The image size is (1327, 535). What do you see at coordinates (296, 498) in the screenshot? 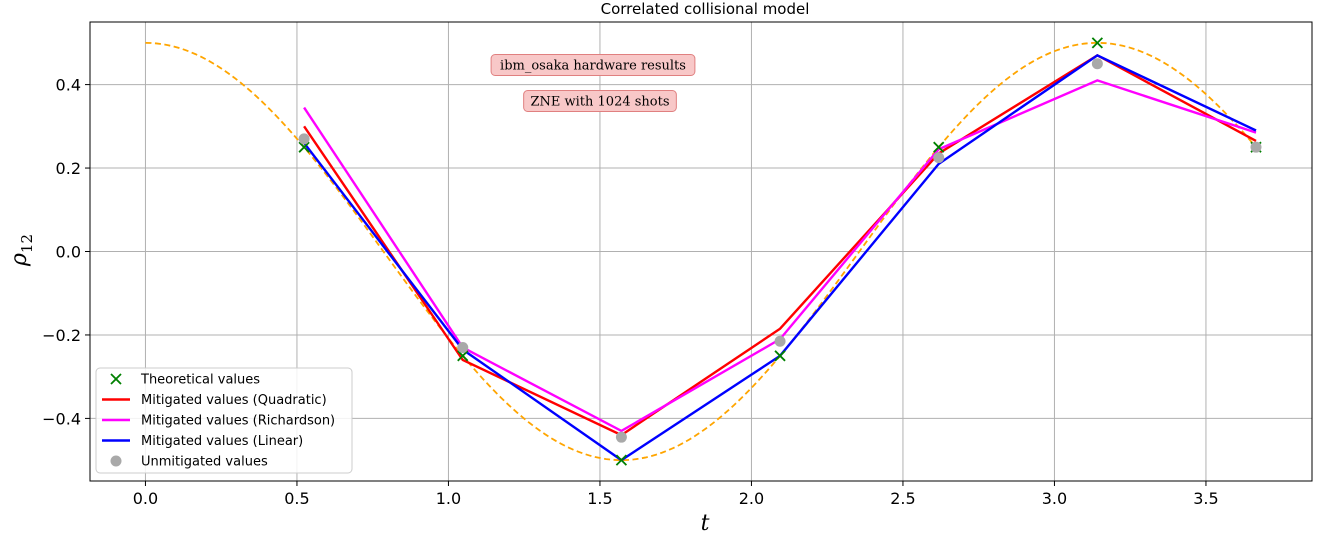
I see `x-tick-label: 0.5` at bounding box center [296, 498].